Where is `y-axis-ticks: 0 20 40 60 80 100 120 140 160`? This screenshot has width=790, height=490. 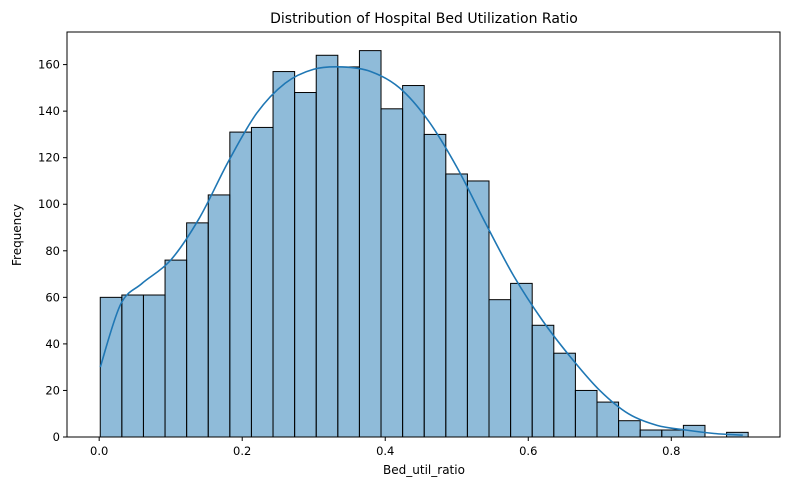
y-axis-ticks: 0 20 40 60 80 100 120 140 160 is located at coordinates (52, 251).